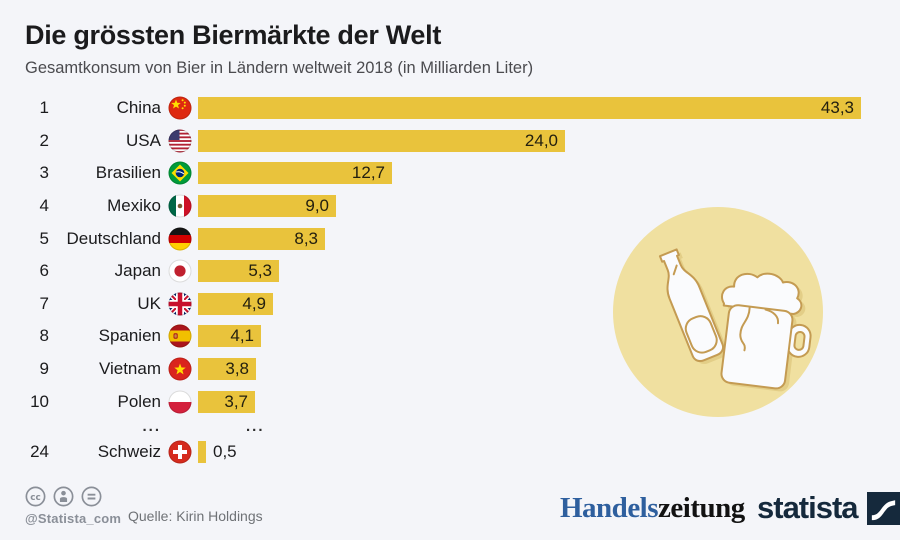 This screenshot has height=540, width=900. Describe the element at coordinates (180, 452) in the screenshot. I see `flag-ch-icon` at that location.